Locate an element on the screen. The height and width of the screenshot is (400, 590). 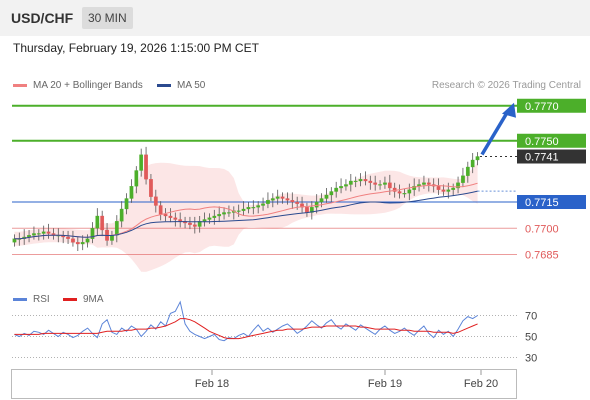
symbol-label: USD/CHF is located at coordinates (42, 18).